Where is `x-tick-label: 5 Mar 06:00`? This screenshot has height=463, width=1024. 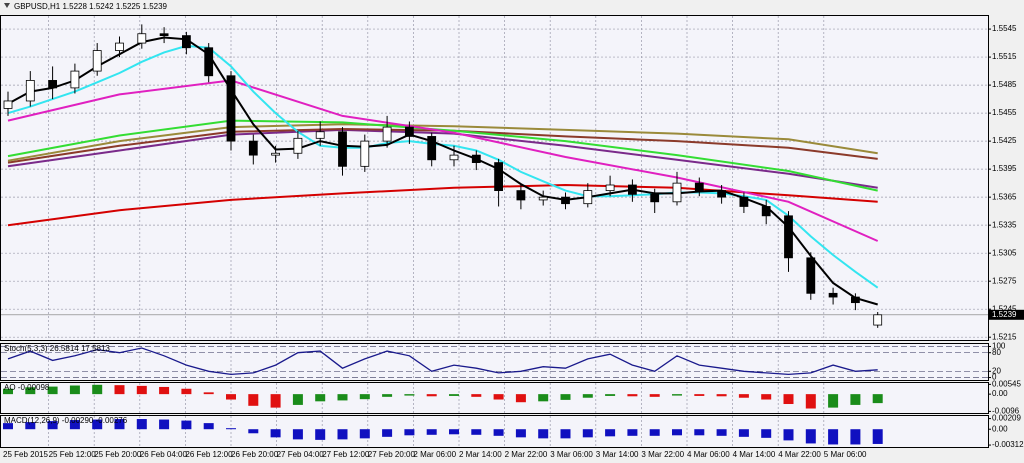 x-tick-label: 5 Mar 06:00 is located at coordinates (845, 454).